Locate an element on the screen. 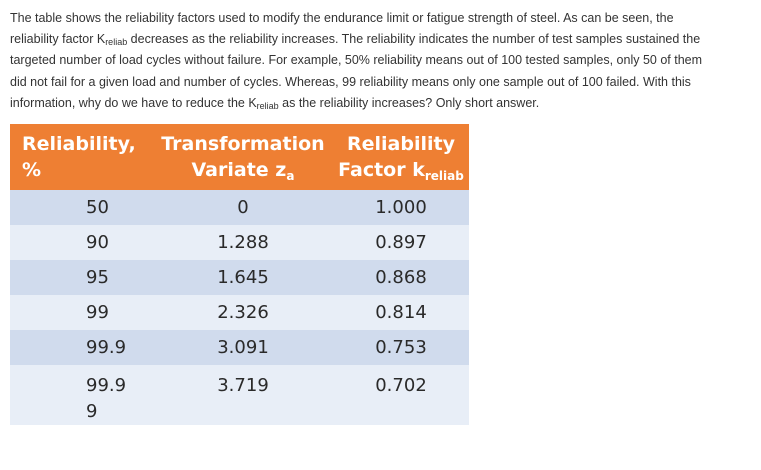 The image size is (761, 470). table-row: 95 1.645 0.868 is located at coordinates (239, 277).